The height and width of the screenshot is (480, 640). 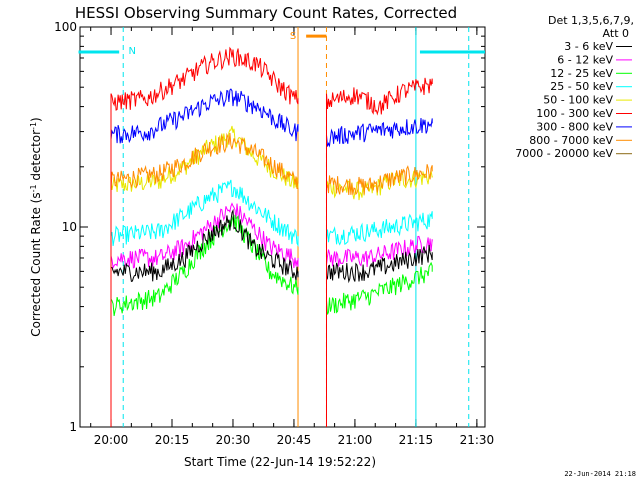 What do you see at coordinates (65, 27) in the screenshot?
I see `y-tick-label-2: 100` at bounding box center [65, 27].